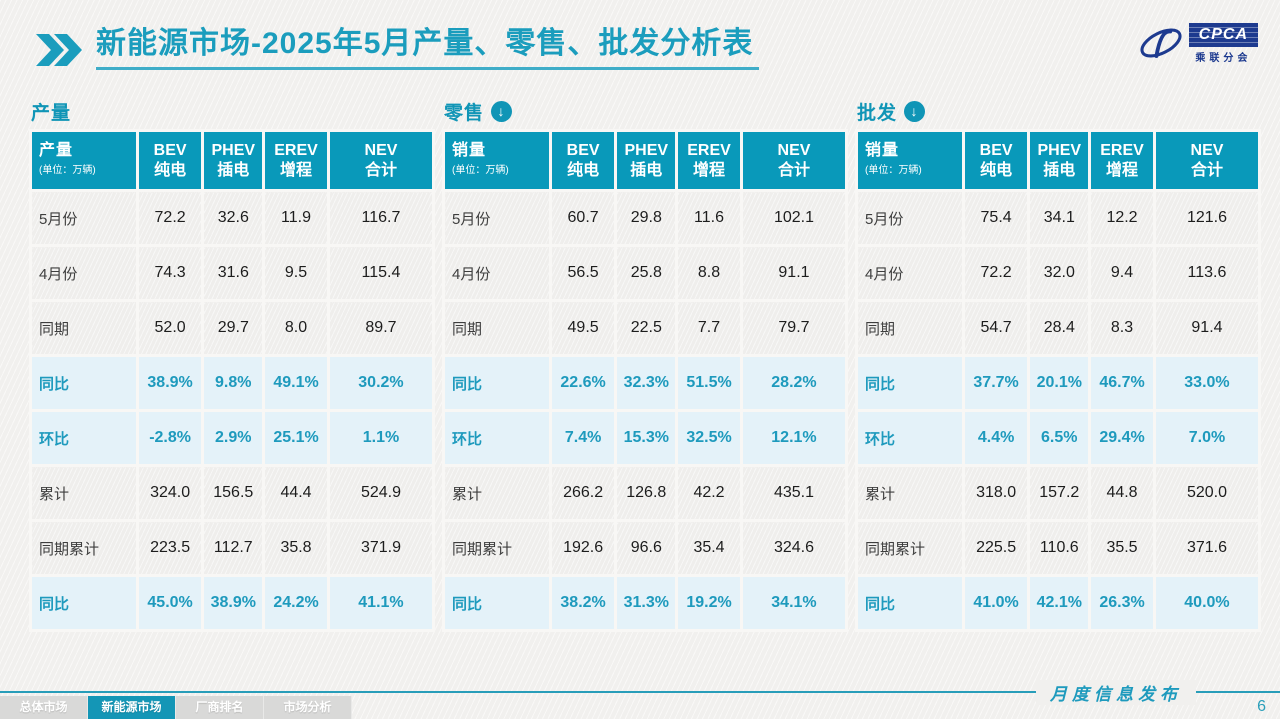 This screenshot has height=719, width=1280. Describe the element at coordinates (877, 113) in the screenshot. I see `section-label-text: 批发` at that location.